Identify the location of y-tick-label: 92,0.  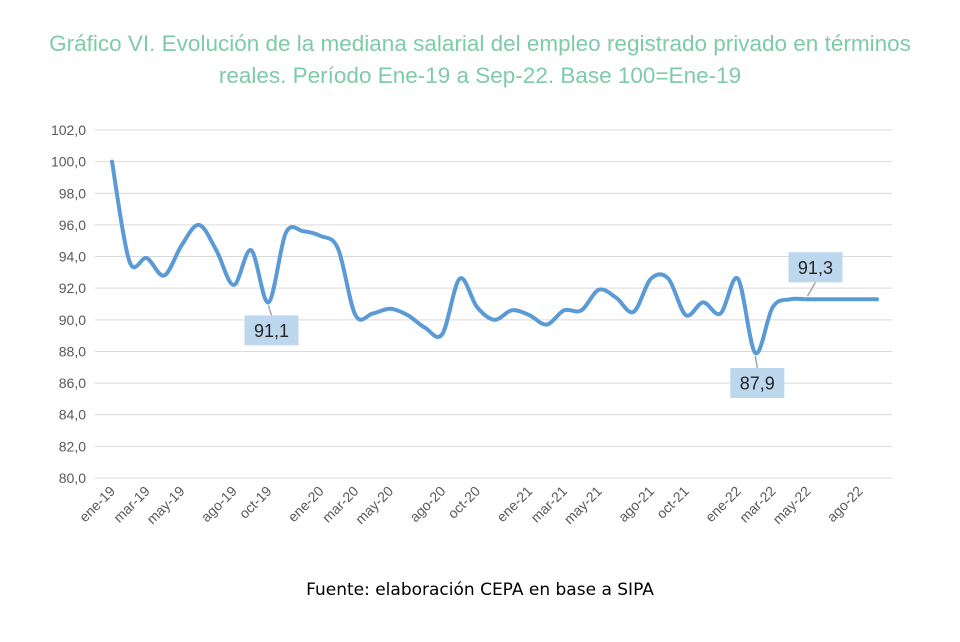
(72, 288).